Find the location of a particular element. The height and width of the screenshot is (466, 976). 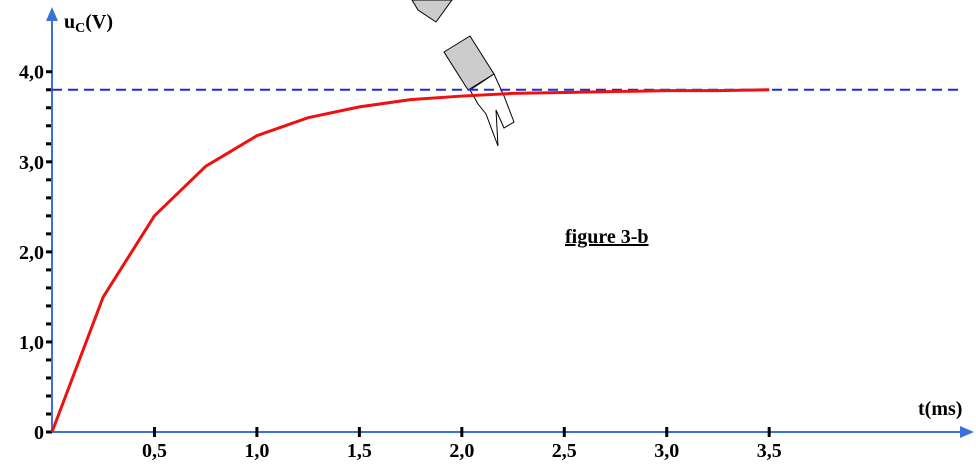

y-axis-label: uC(V) is located at coordinates (88, 23).